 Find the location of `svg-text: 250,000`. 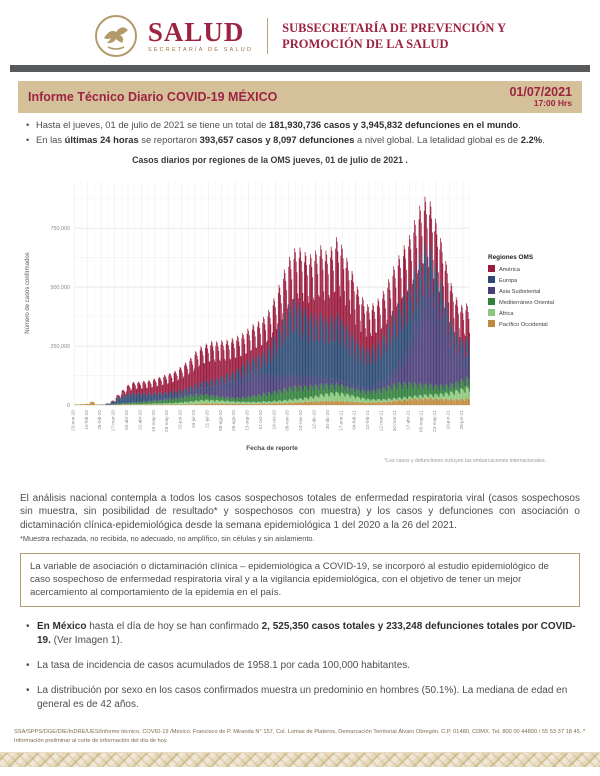

svg-text: 250,000 is located at coordinates (61, 346).